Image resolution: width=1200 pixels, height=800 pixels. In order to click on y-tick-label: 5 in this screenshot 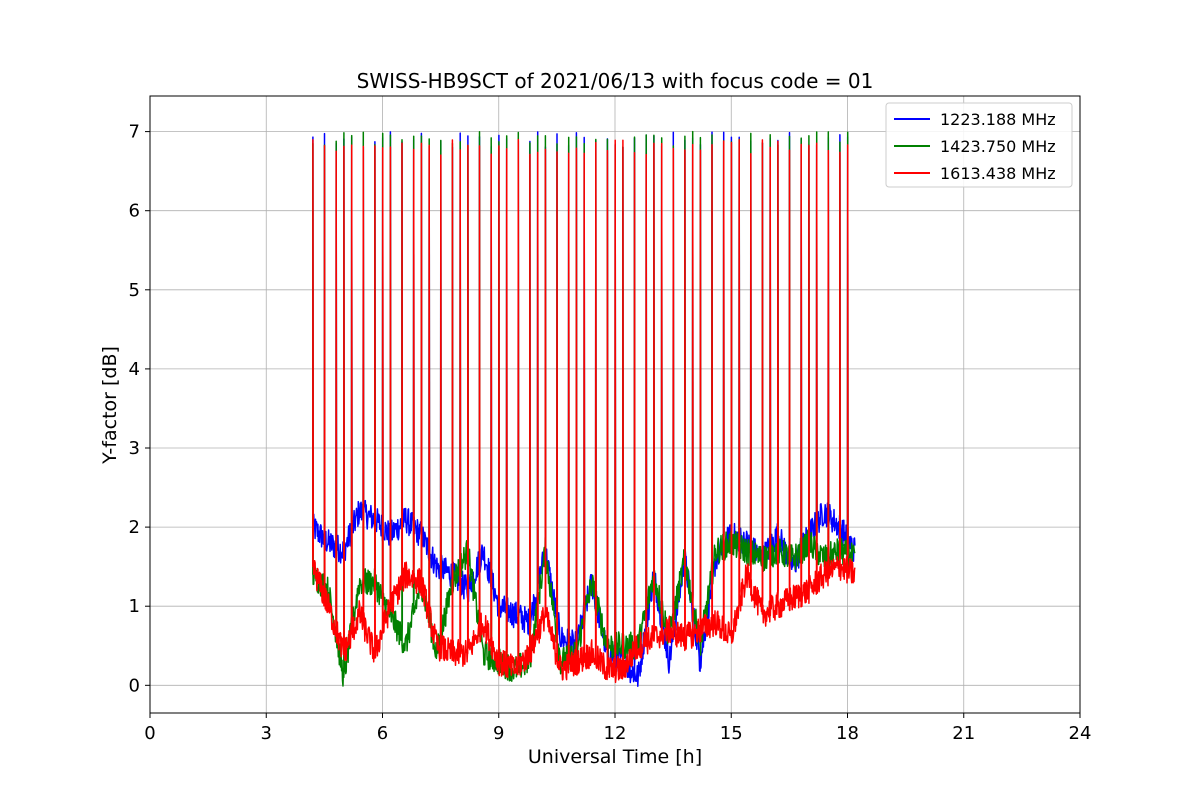, I will do `click(134, 290)`.